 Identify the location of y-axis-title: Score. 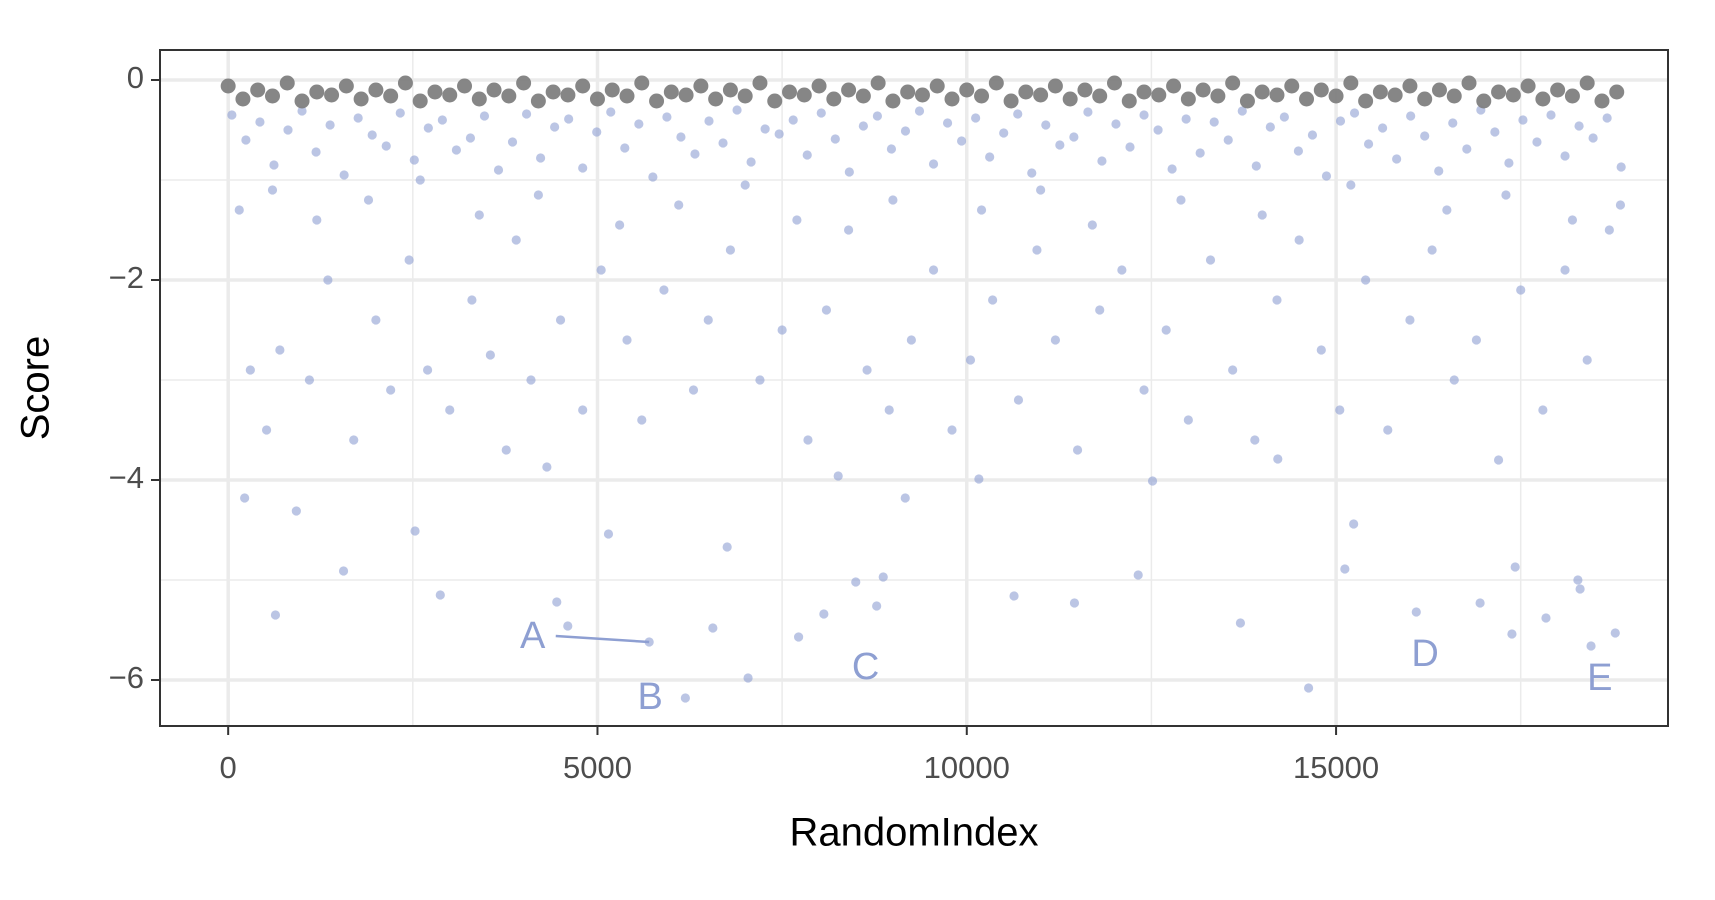
(36, 388).